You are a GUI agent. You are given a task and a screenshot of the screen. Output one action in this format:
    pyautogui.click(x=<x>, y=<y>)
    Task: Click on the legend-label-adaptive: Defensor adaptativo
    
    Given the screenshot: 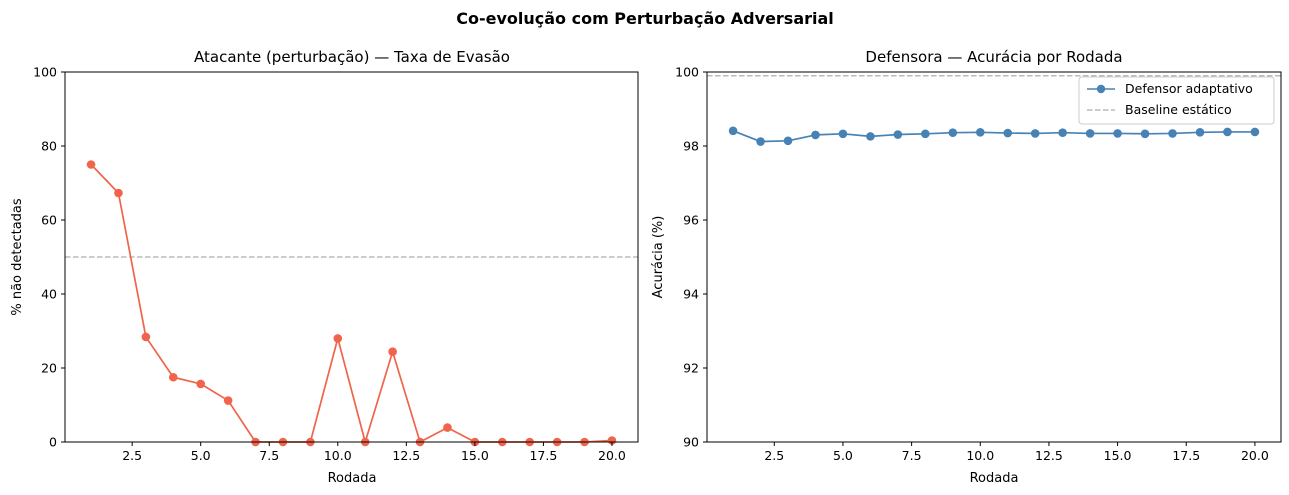 What is the action you would take?
    pyautogui.click(x=1189, y=88)
    